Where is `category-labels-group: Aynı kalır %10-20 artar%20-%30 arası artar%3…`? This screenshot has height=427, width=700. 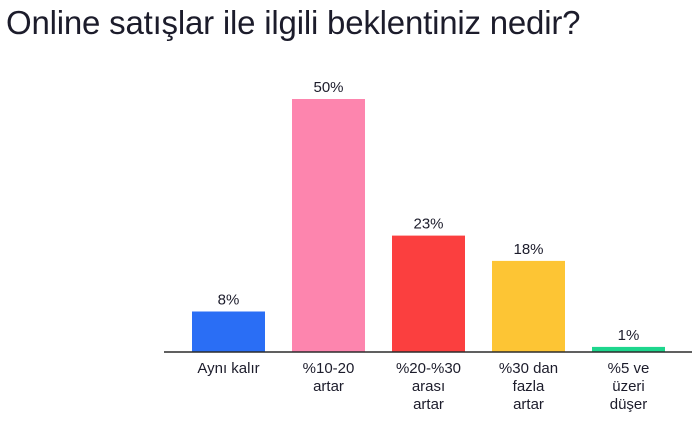 category-labels-group: Aynı kalır %10-20 artar%20-%30 arası artar%3… is located at coordinates (423, 386).